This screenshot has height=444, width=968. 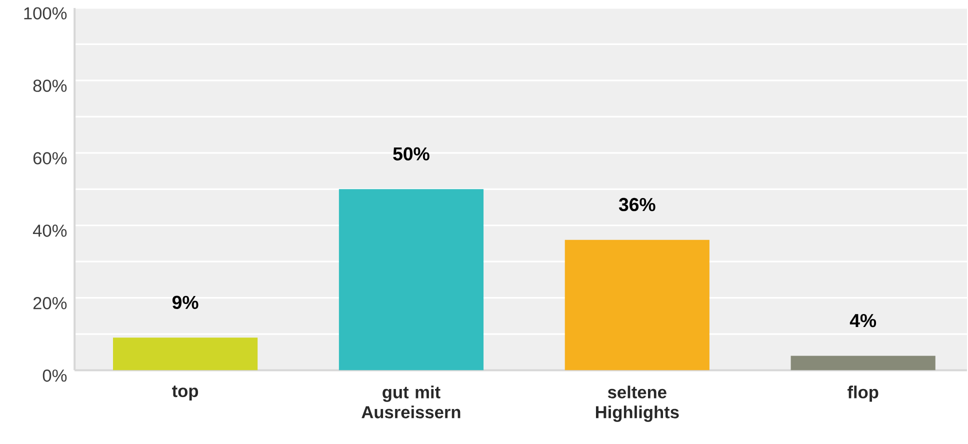 I want to click on x-tick-label: top, so click(x=185, y=393).